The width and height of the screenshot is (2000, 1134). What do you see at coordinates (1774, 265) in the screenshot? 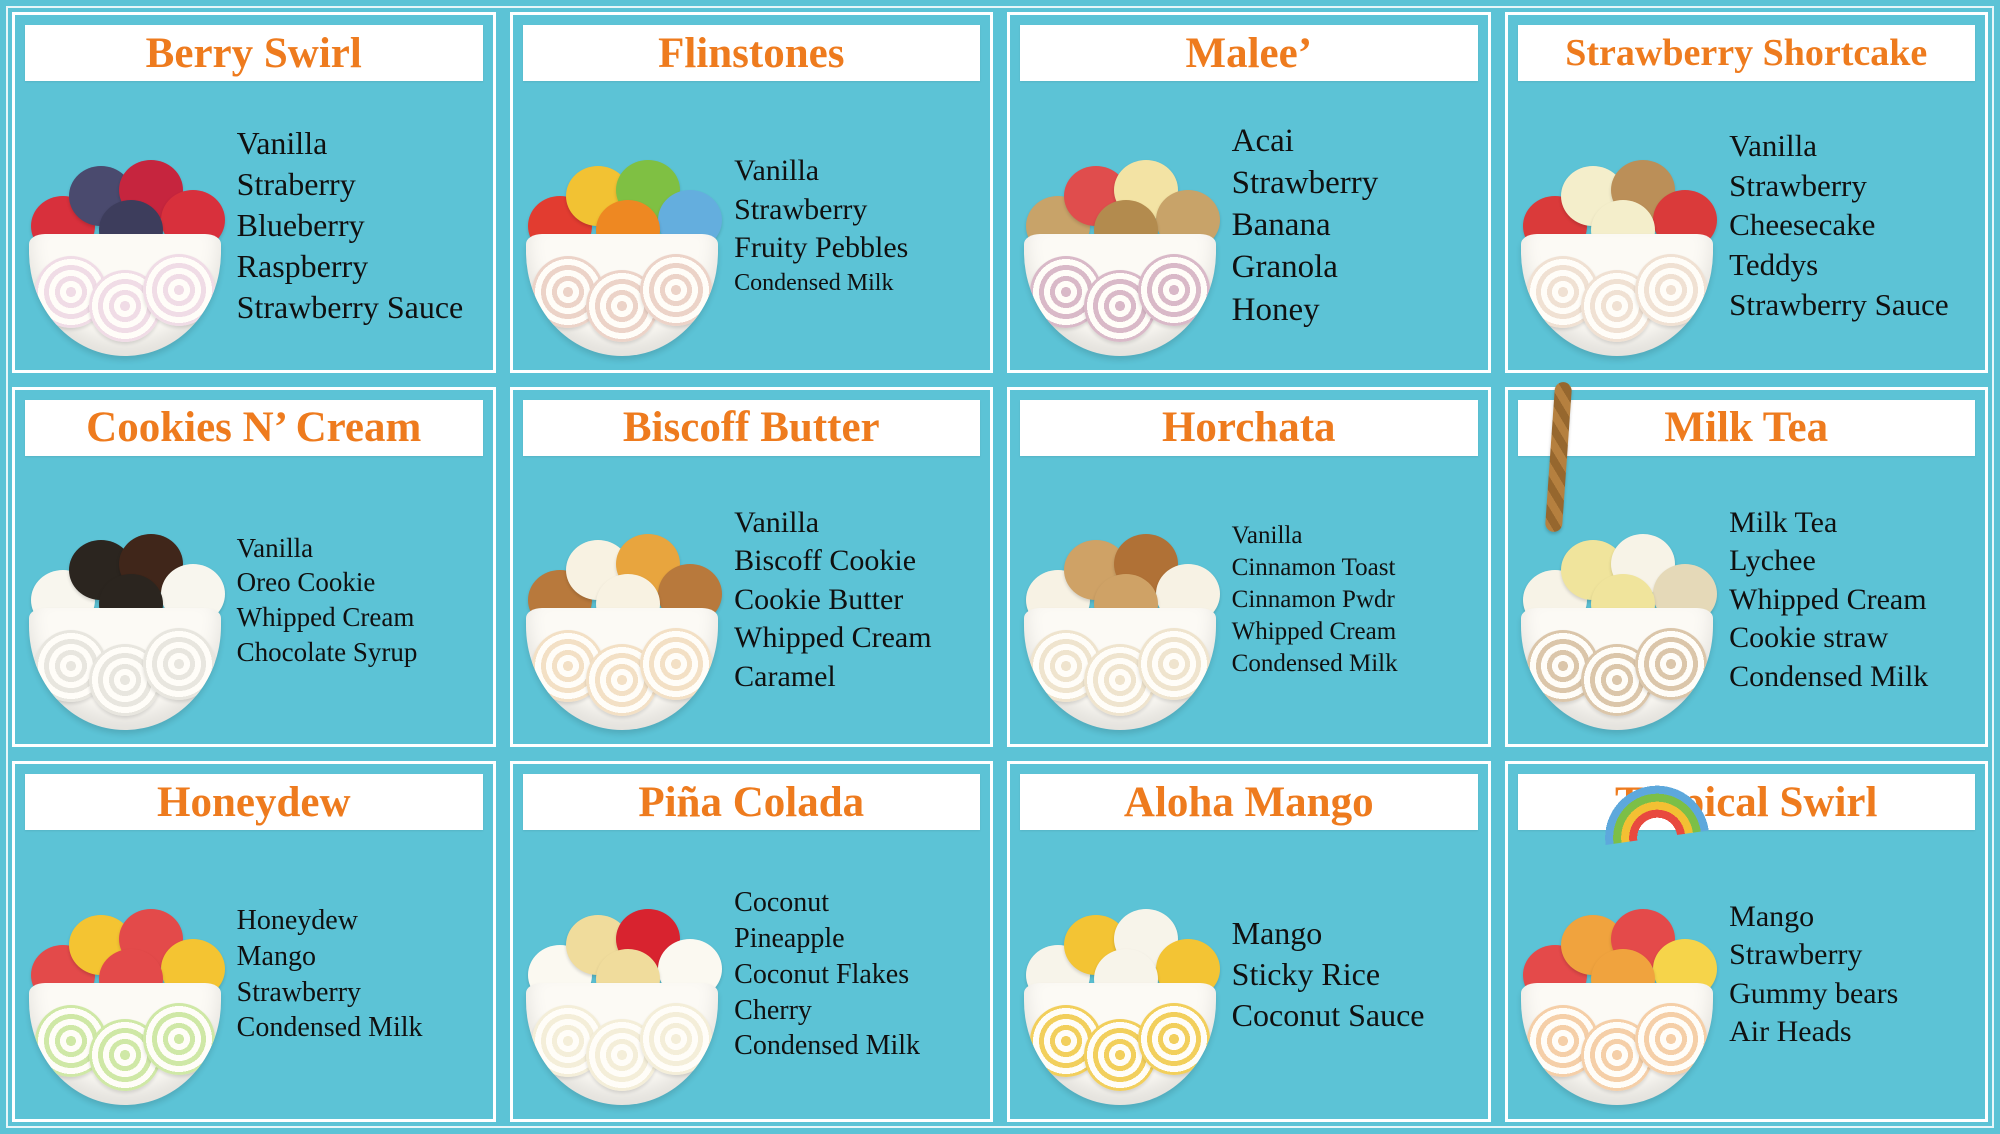
I see `ingredient-item: Teddys` at bounding box center [1774, 265].